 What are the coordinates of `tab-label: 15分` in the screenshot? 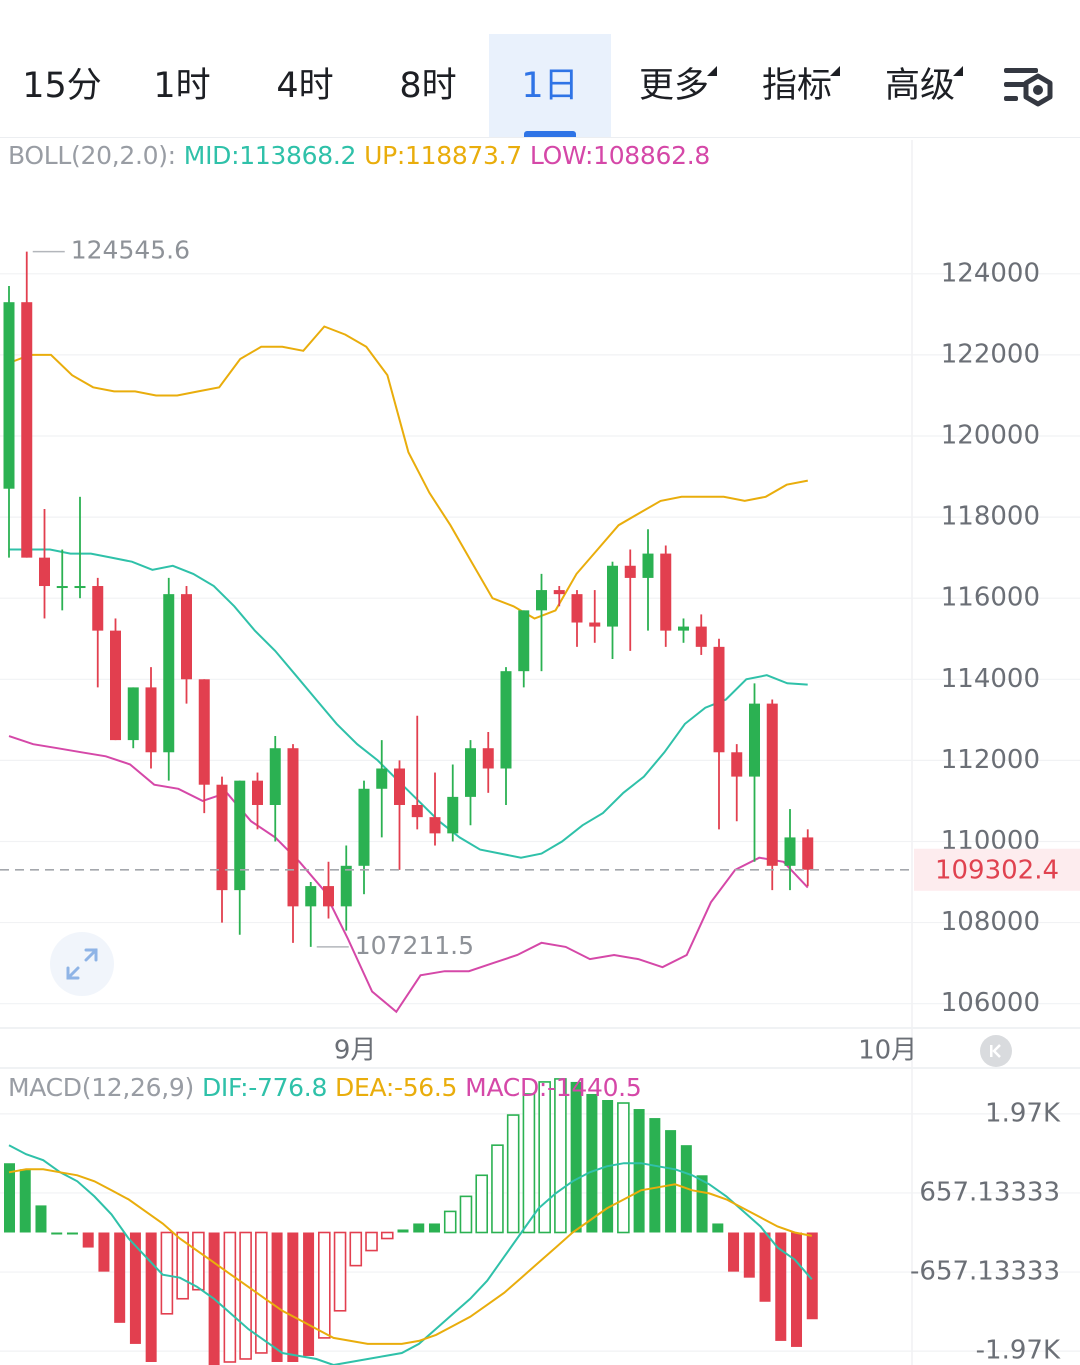 It's located at (62, 86).